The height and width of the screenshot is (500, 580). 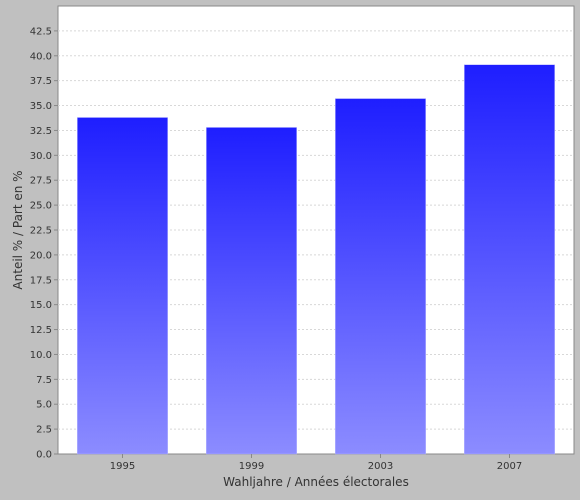 What do you see at coordinates (41, 206) in the screenshot?
I see `y-tick-label: 25.0` at bounding box center [41, 206].